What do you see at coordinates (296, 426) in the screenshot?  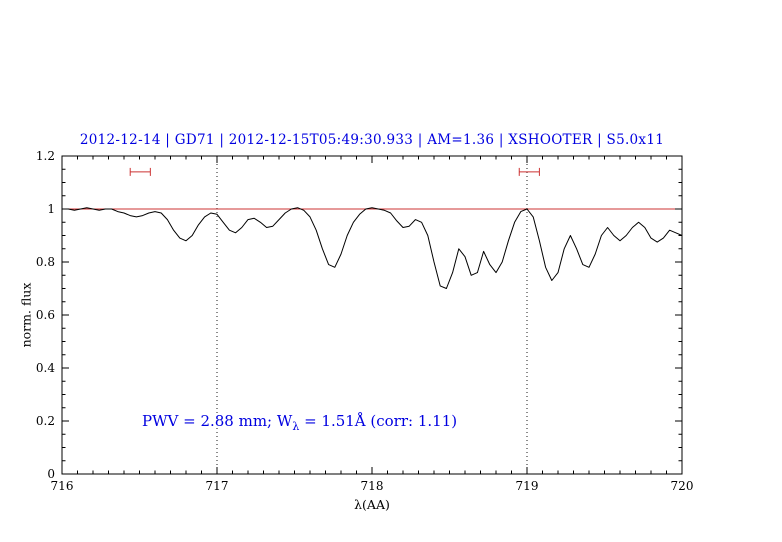 I see `pwv-annotation-subscript: λ` at bounding box center [296, 426].